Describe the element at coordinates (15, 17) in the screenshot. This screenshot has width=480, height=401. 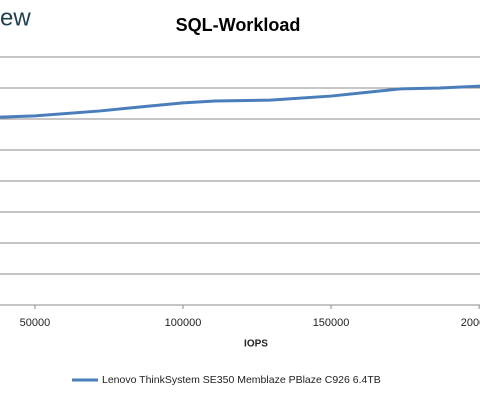
I see `logo-fragment: ew` at that location.